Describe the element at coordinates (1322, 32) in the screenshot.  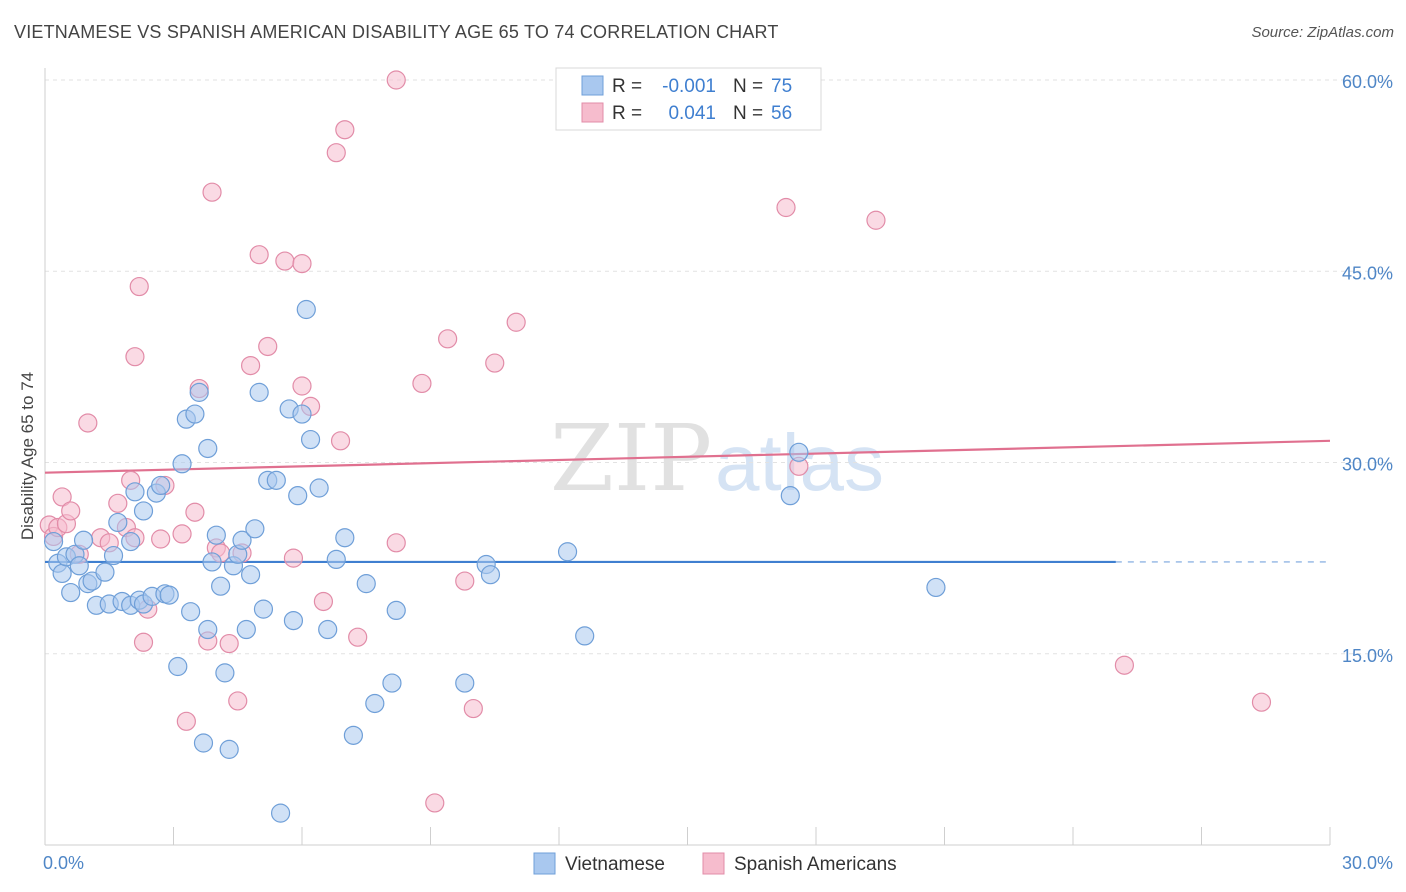
I see `source-label: Source: ZipAtlas.com` at that location.